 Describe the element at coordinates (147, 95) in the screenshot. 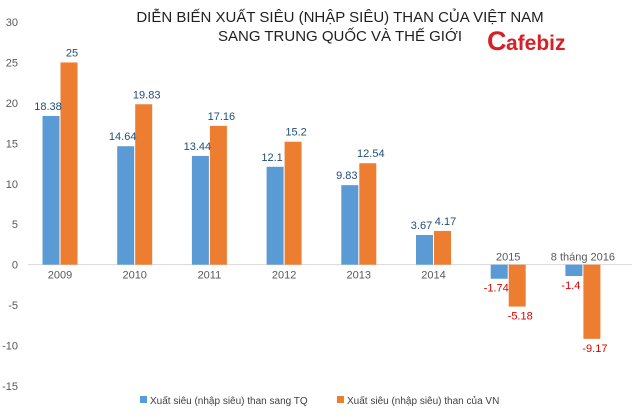

I see `data-label: 19.83` at that location.